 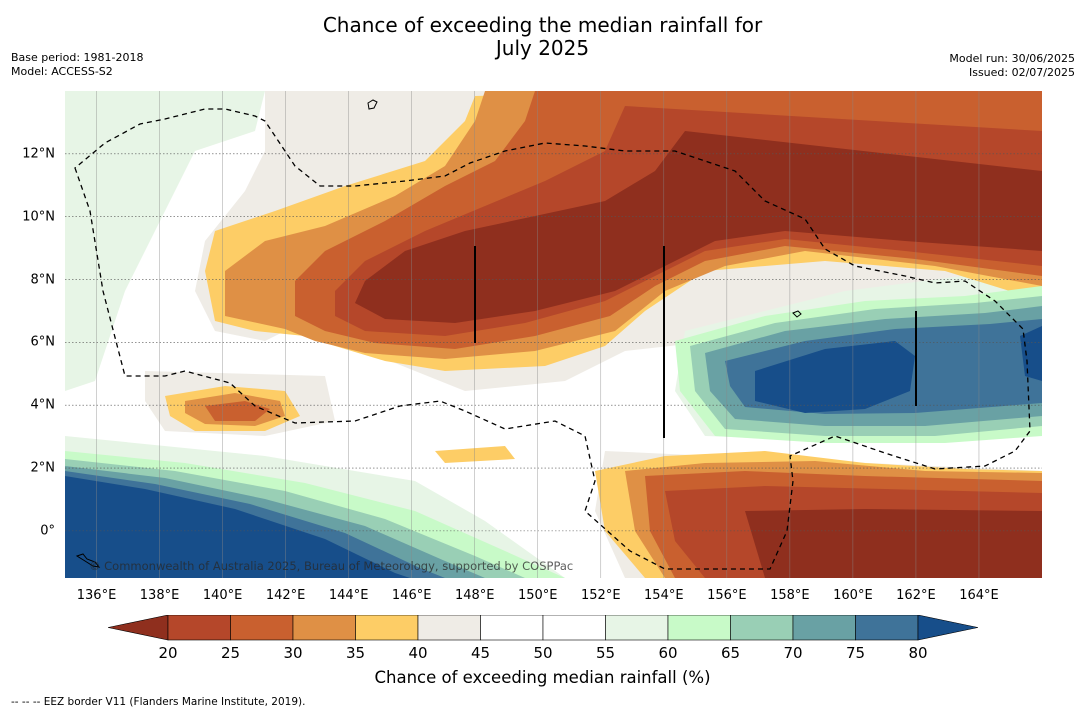 What do you see at coordinates (601, 595) in the screenshot?
I see `longitude-tick-label: 152°E` at bounding box center [601, 595].